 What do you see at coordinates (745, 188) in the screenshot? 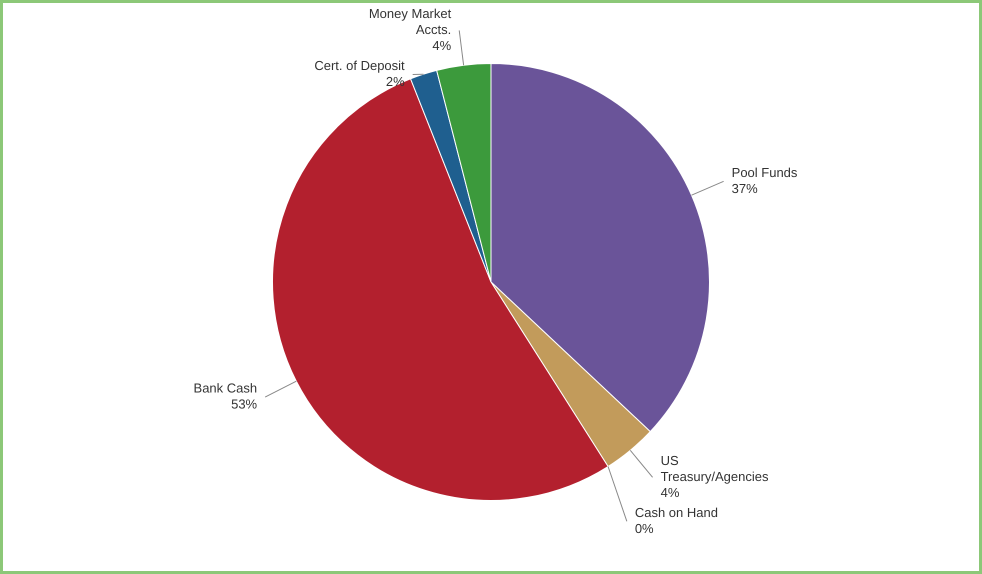
I see `data-label: 37%` at bounding box center [745, 188].